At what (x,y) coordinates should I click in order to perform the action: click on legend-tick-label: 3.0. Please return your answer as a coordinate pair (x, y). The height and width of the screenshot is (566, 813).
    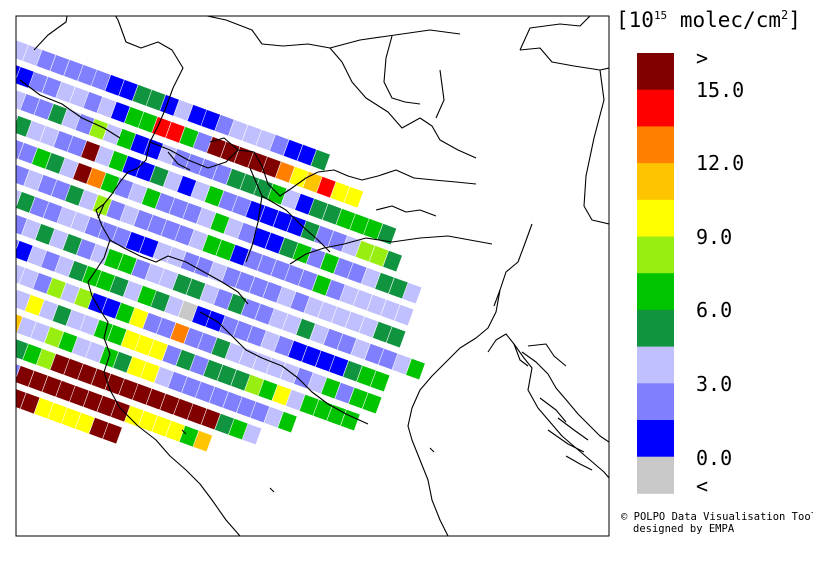
    Looking at the image, I should click on (714, 384).